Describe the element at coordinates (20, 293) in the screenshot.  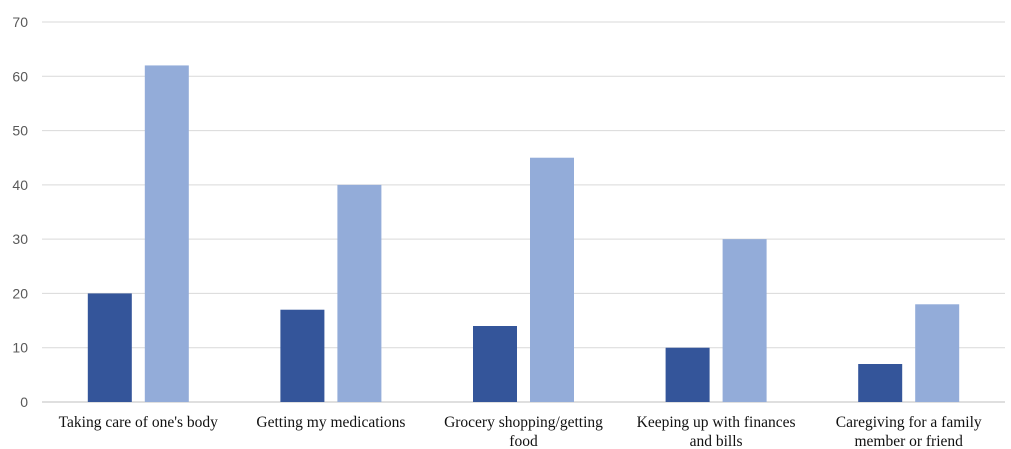
I see `y-tick-label: 20` at that location.